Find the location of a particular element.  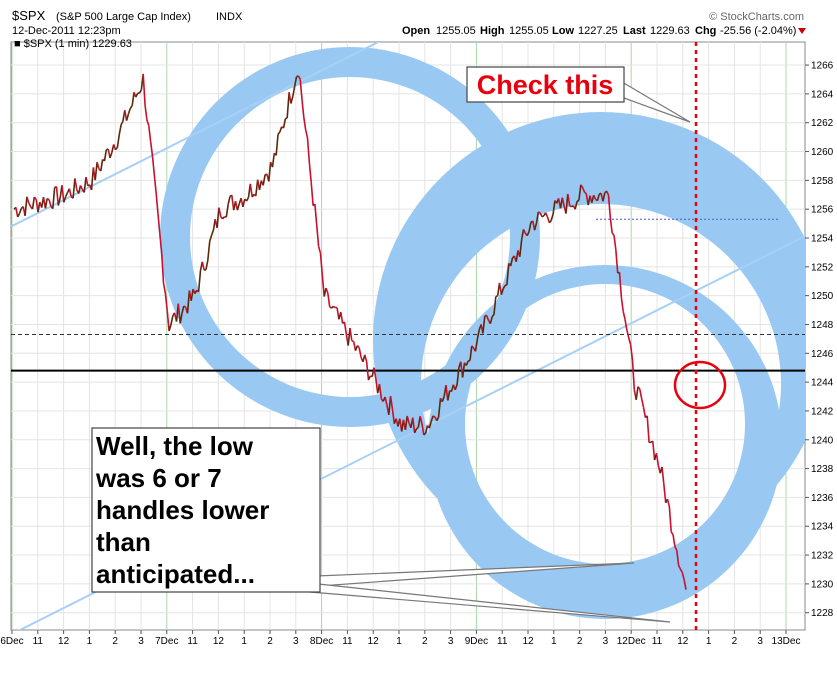

y-tick-label: 1252 is located at coordinates (822, 267).